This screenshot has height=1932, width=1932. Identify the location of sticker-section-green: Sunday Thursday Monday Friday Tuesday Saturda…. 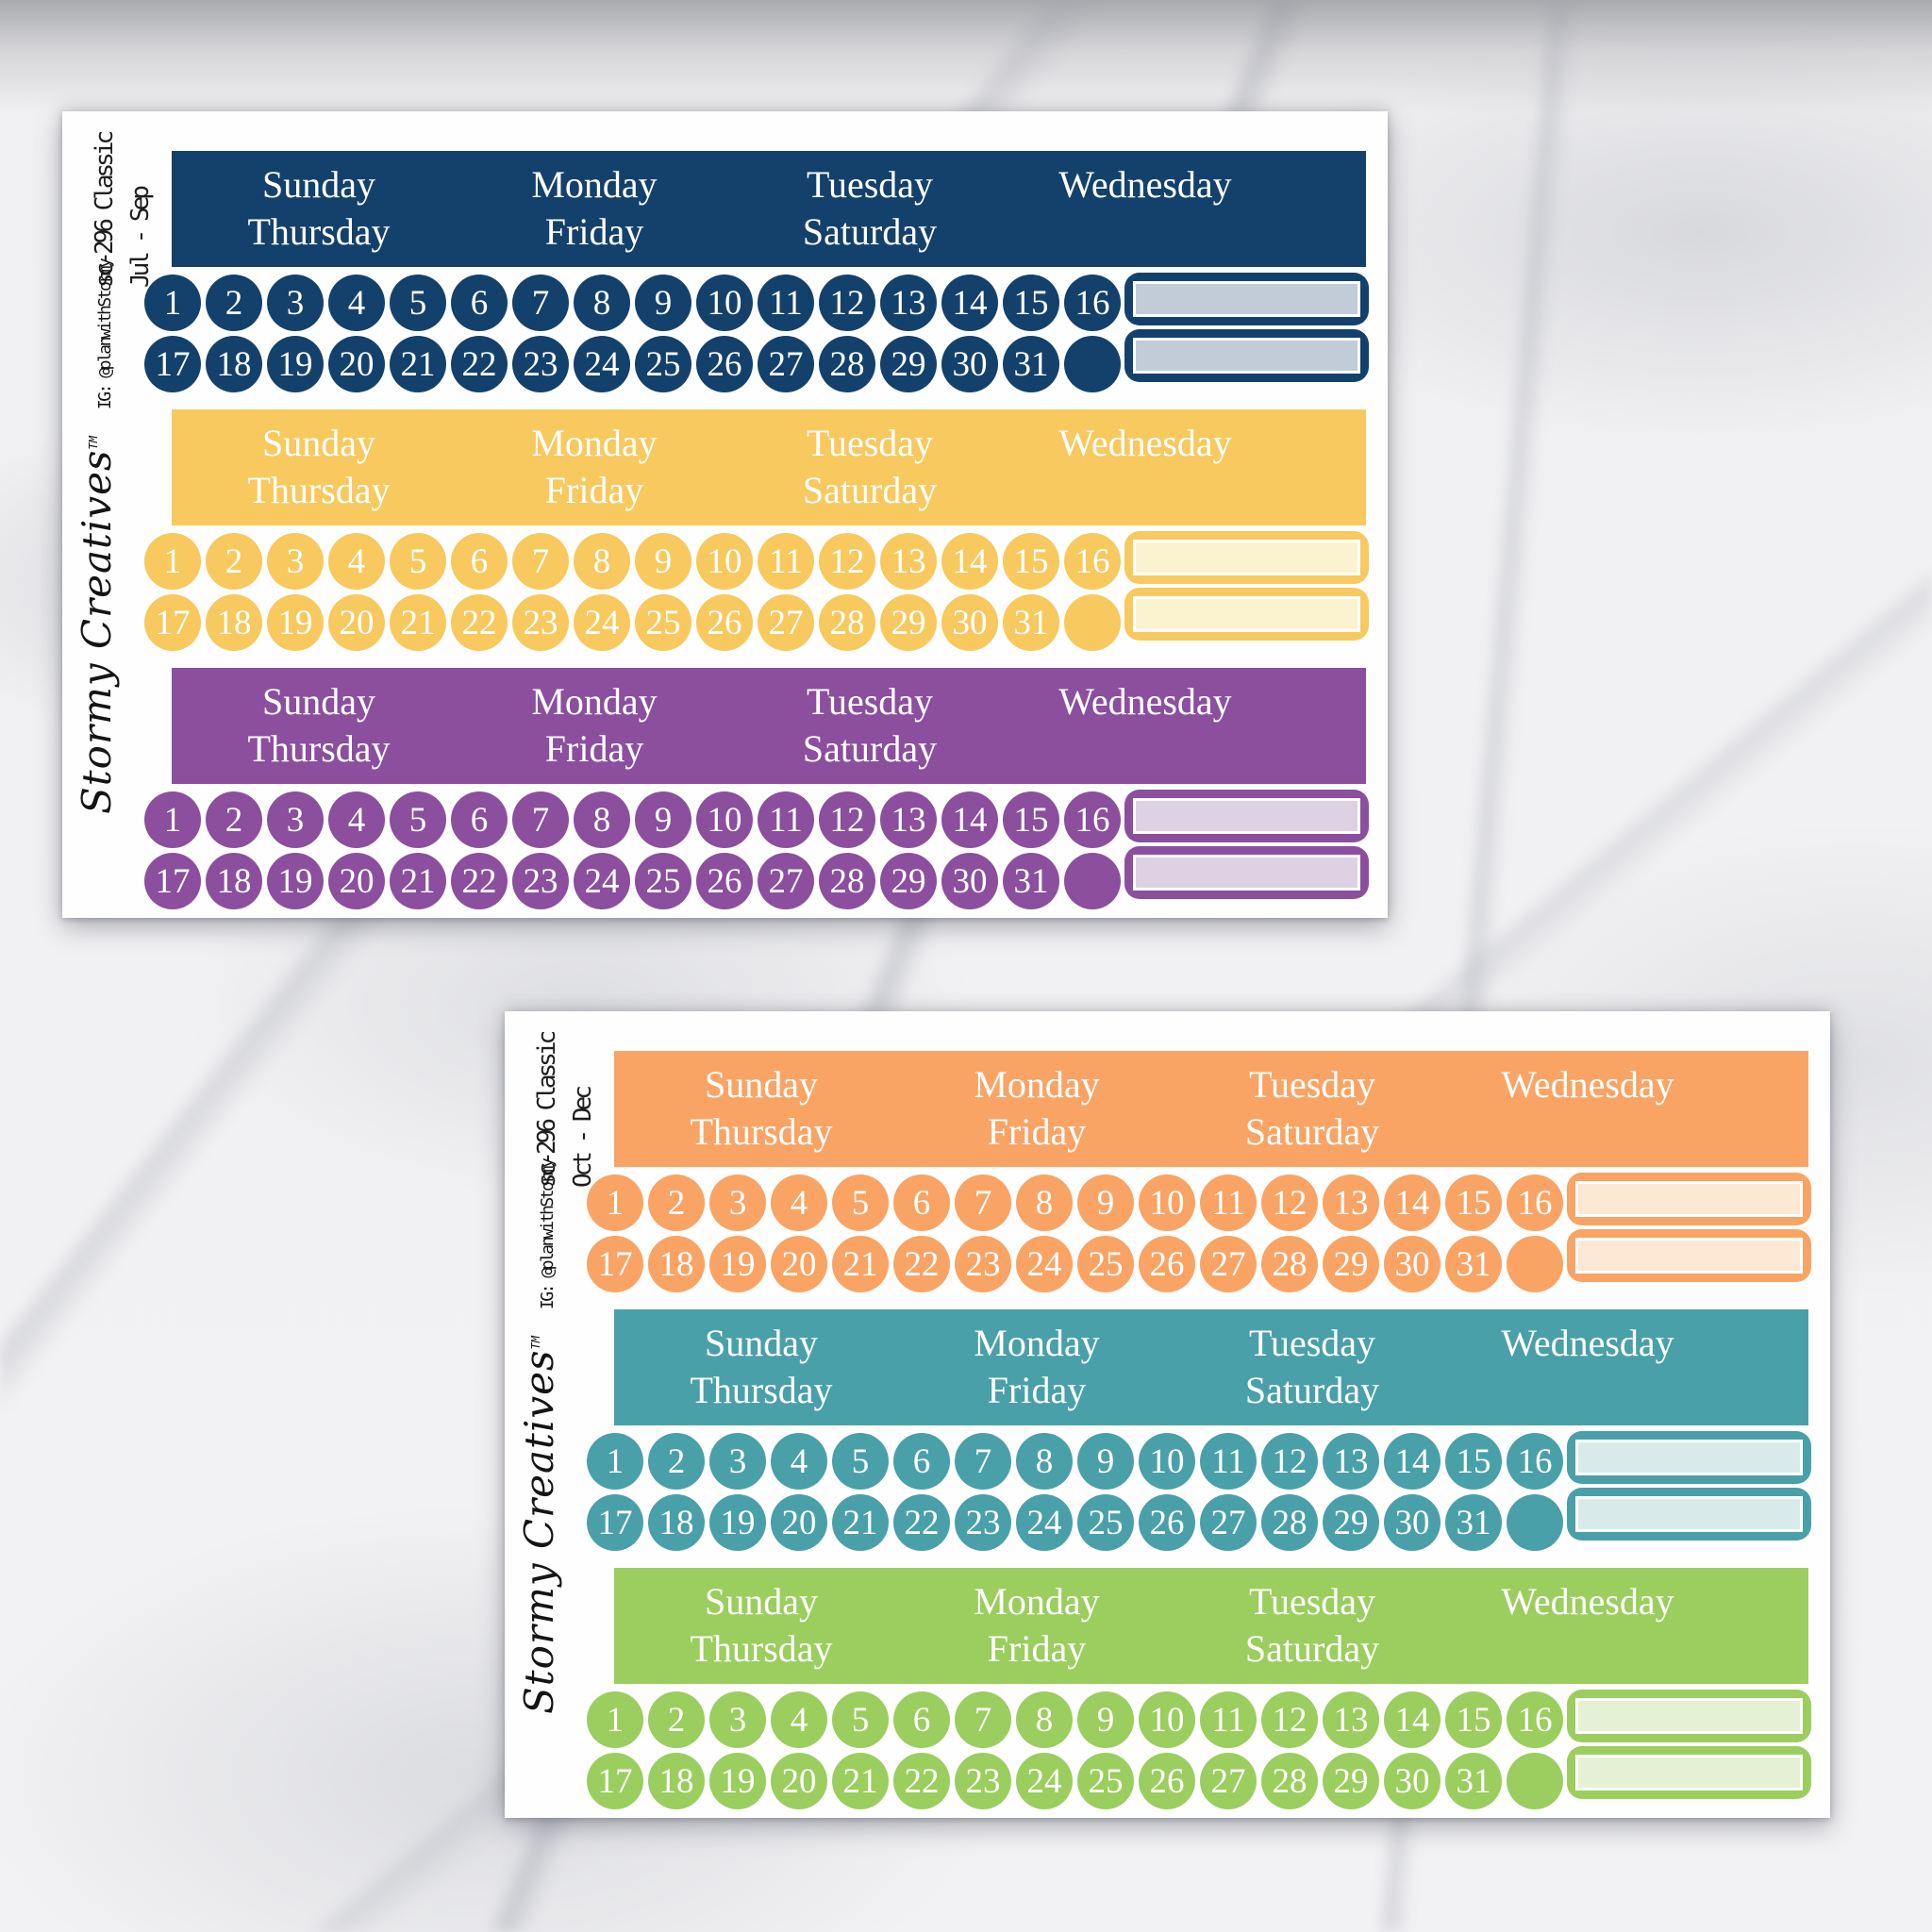
(1167, 1689).